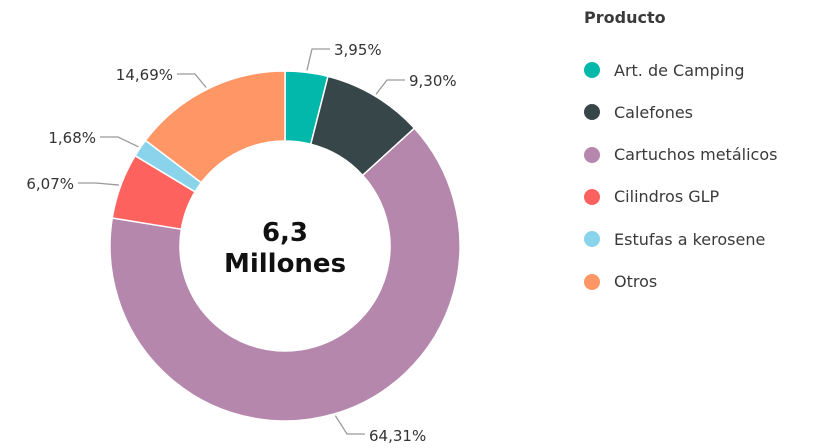 The height and width of the screenshot is (448, 818). What do you see at coordinates (654, 112) in the screenshot?
I see `legend-label: Calefones` at bounding box center [654, 112].